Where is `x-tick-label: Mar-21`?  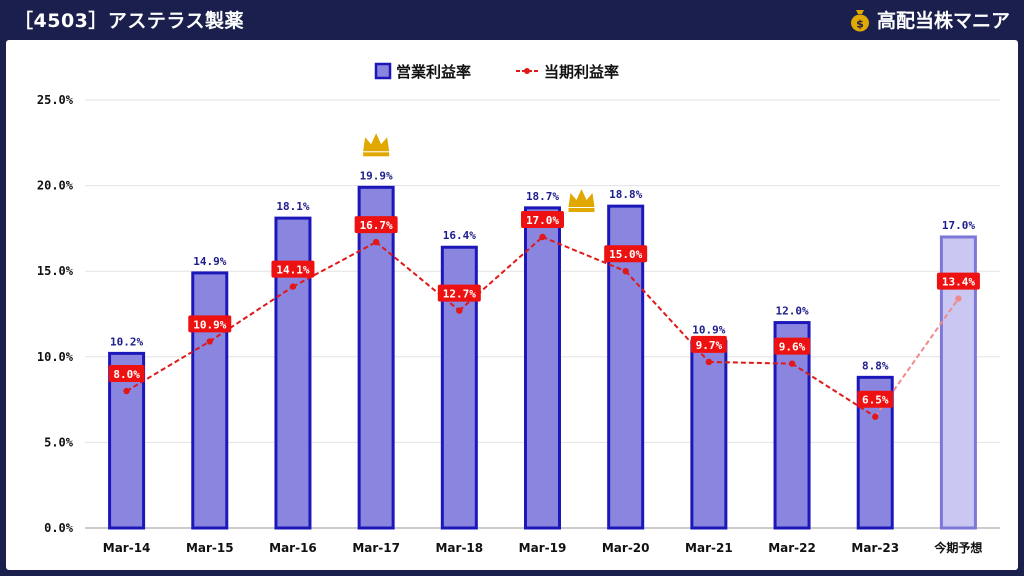 x-tick-label: Mar-21 is located at coordinates (709, 548).